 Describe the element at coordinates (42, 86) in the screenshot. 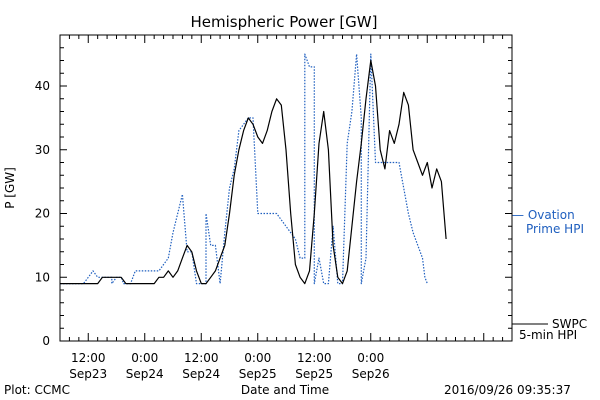

I see `y-tick-label: 40` at that location.